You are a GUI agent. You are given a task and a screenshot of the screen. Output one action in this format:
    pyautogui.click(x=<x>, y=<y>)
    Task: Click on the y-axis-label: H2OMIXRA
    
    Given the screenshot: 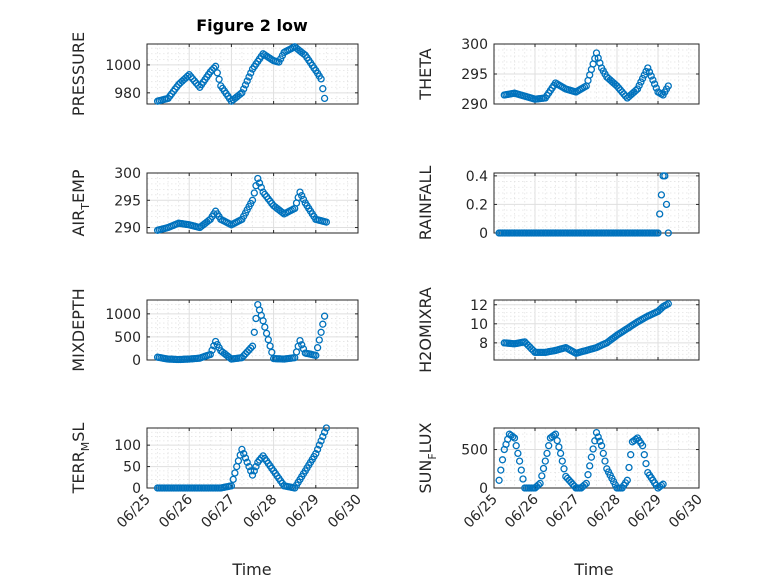 What is the action you would take?
    pyautogui.click(x=425, y=330)
    